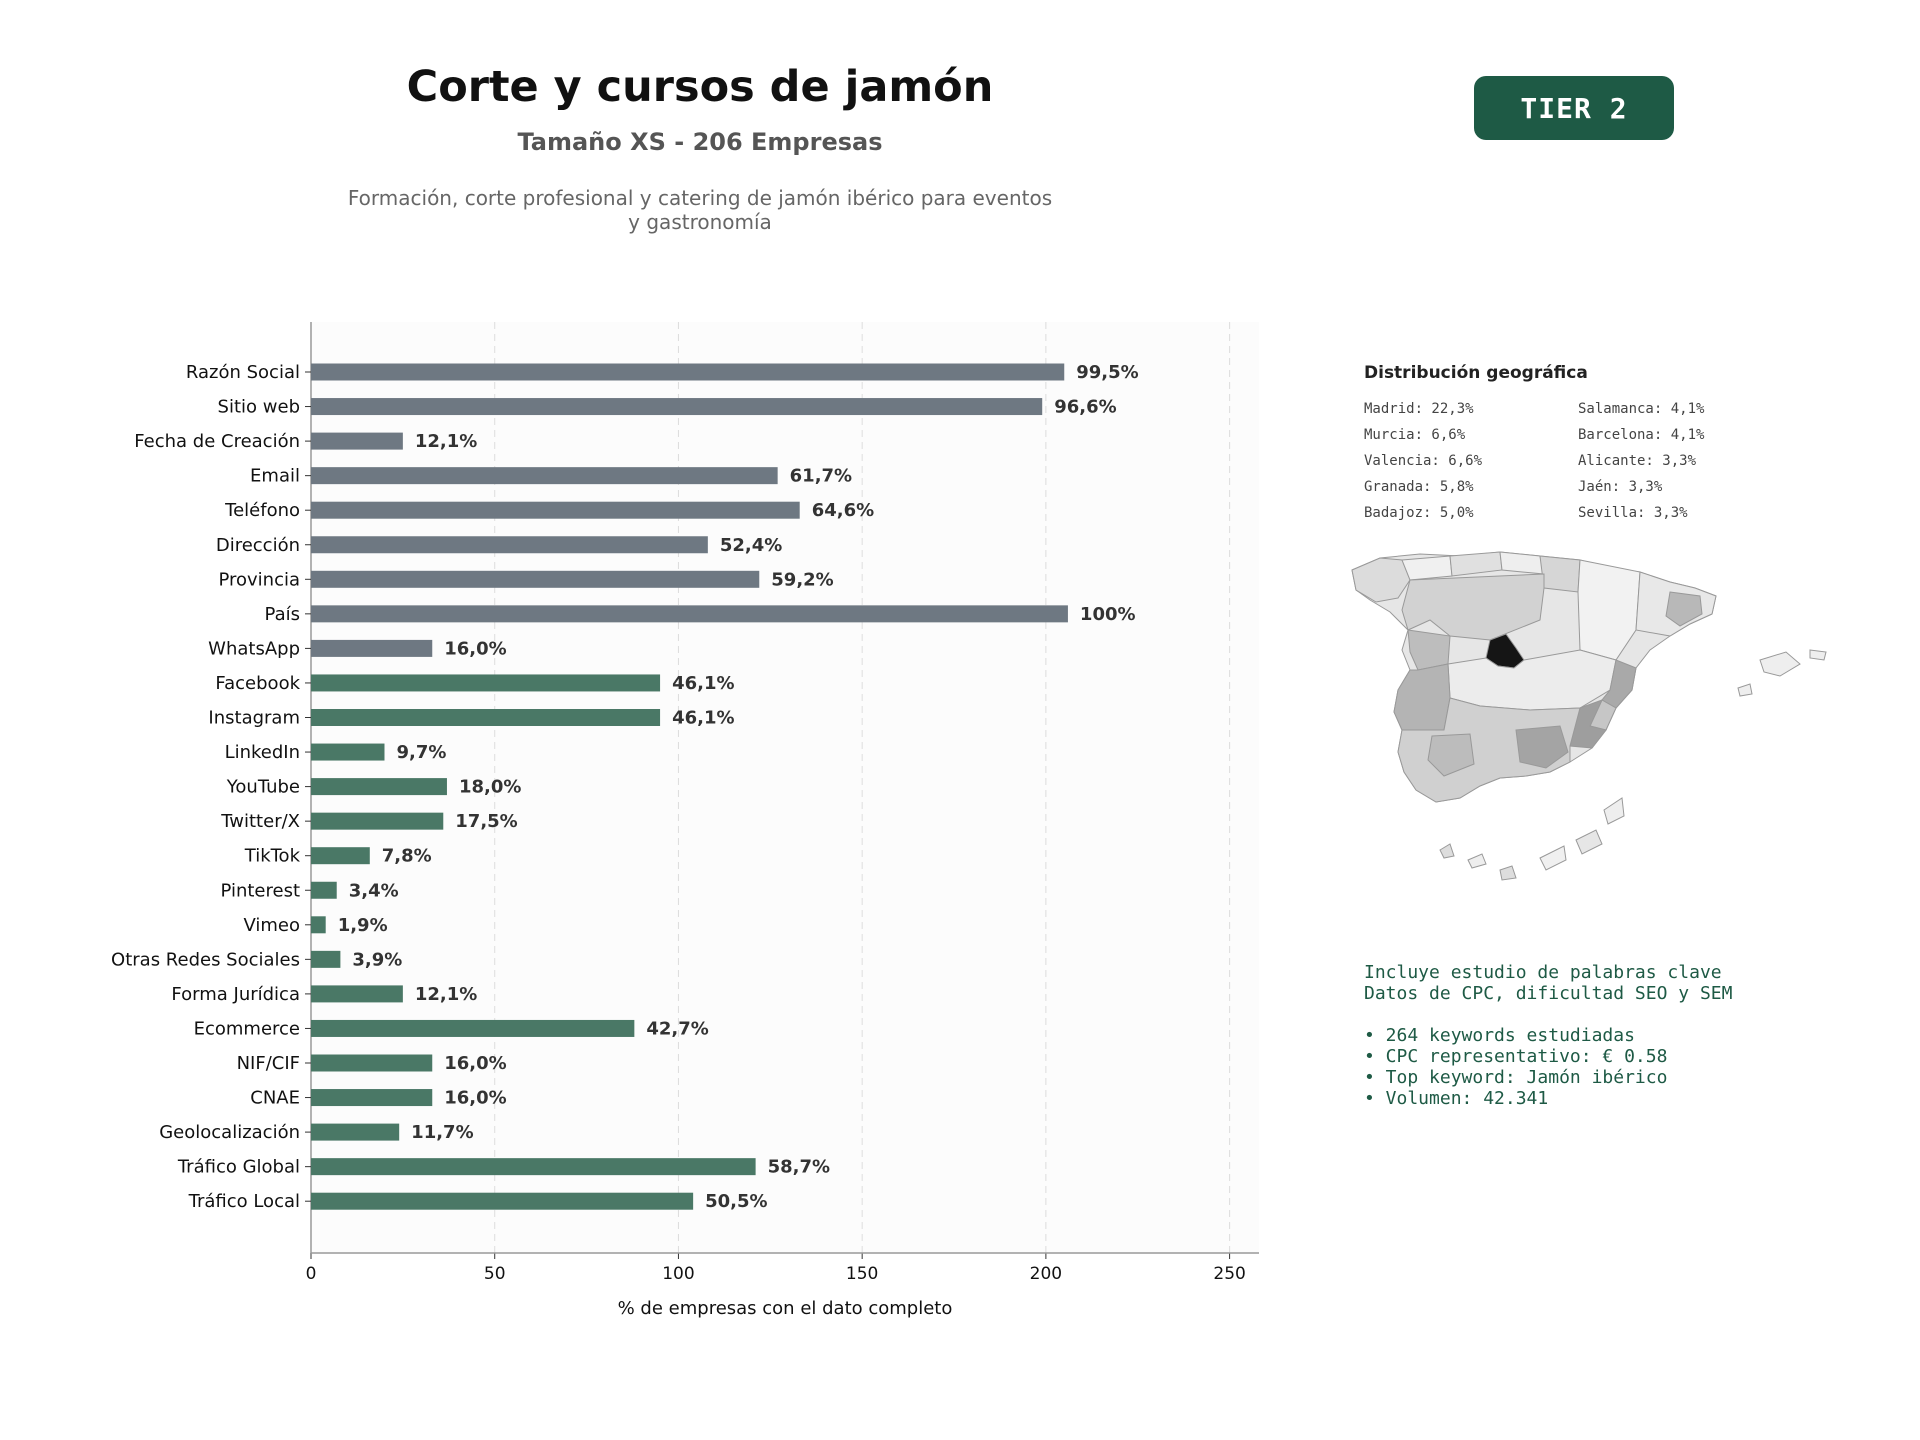 Image resolution: width=1920 pixels, height=1440 pixels. What do you see at coordinates (217, 441) in the screenshot?
I see `category-label: Fecha de Creación` at bounding box center [217, 441].